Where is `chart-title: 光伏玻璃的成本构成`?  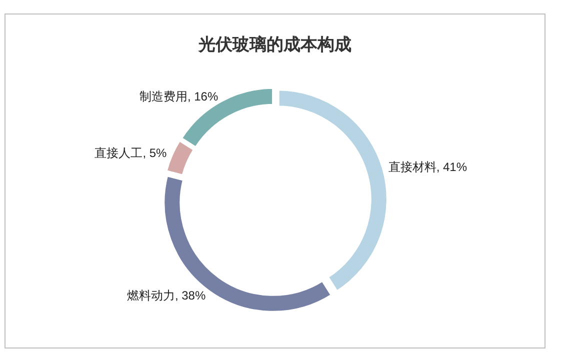
chart-title: 光伏玻璃的成本构成 is located at coordinates (275, 44).